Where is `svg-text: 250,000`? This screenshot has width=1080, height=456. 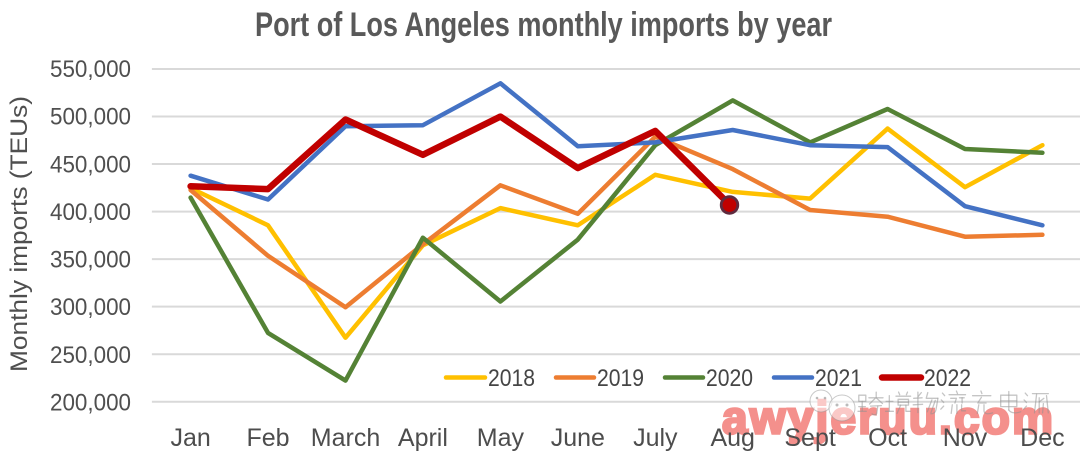 svg-text: 250,000 is located at coordinates (90, 355).